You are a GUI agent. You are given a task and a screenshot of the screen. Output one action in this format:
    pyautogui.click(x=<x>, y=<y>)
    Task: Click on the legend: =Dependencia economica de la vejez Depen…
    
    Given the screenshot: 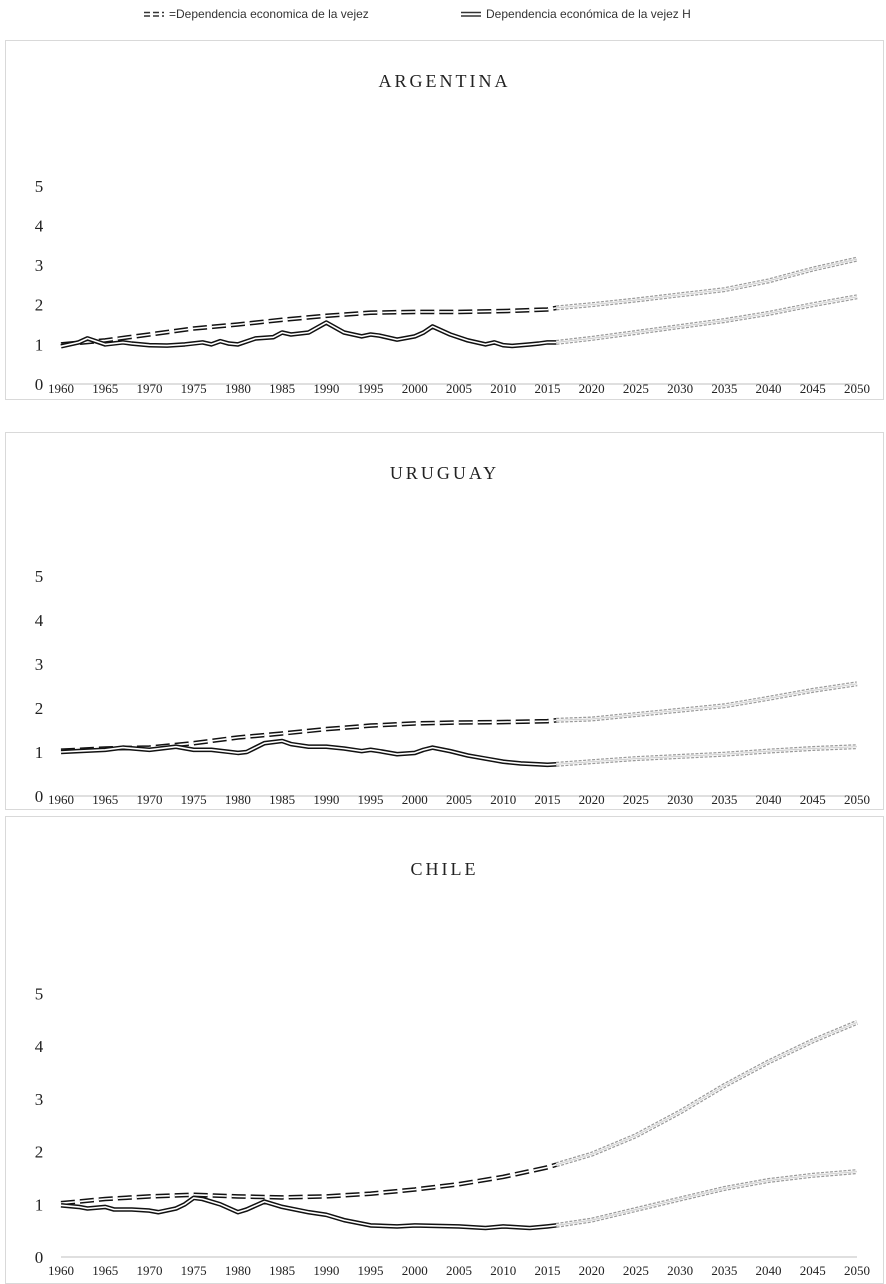 What is the action you would take?
    pyautogui.click(x=443, y=16)
    